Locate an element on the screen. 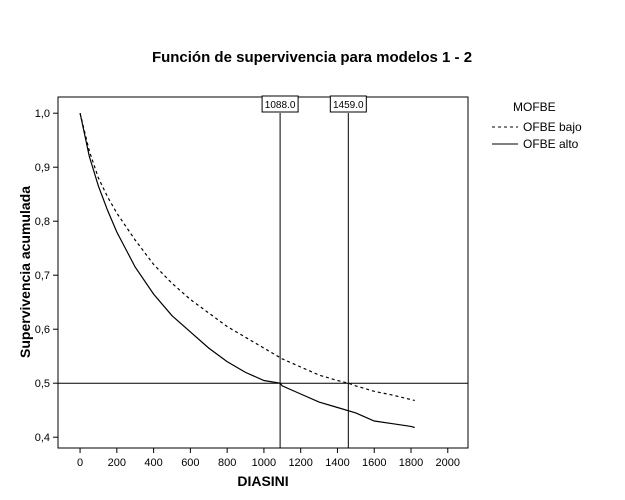 This screenshot has height=500, width=625. y-tick-label: 0,6 is located at coordinates (42, 330).